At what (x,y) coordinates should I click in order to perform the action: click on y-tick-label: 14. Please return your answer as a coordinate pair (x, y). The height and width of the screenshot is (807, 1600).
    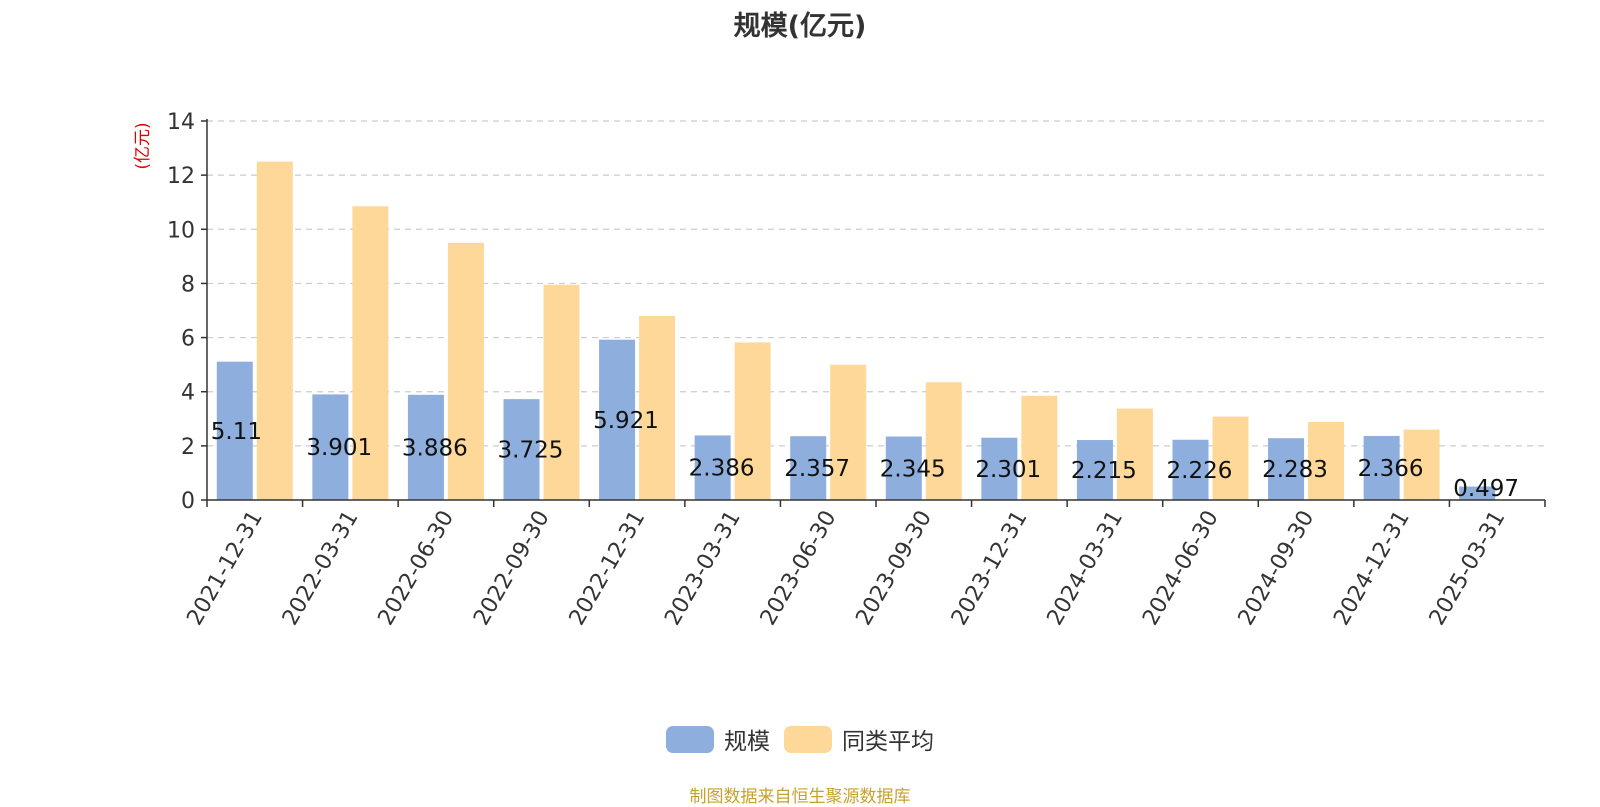
    Looking at the image, I should click on (181, 122).